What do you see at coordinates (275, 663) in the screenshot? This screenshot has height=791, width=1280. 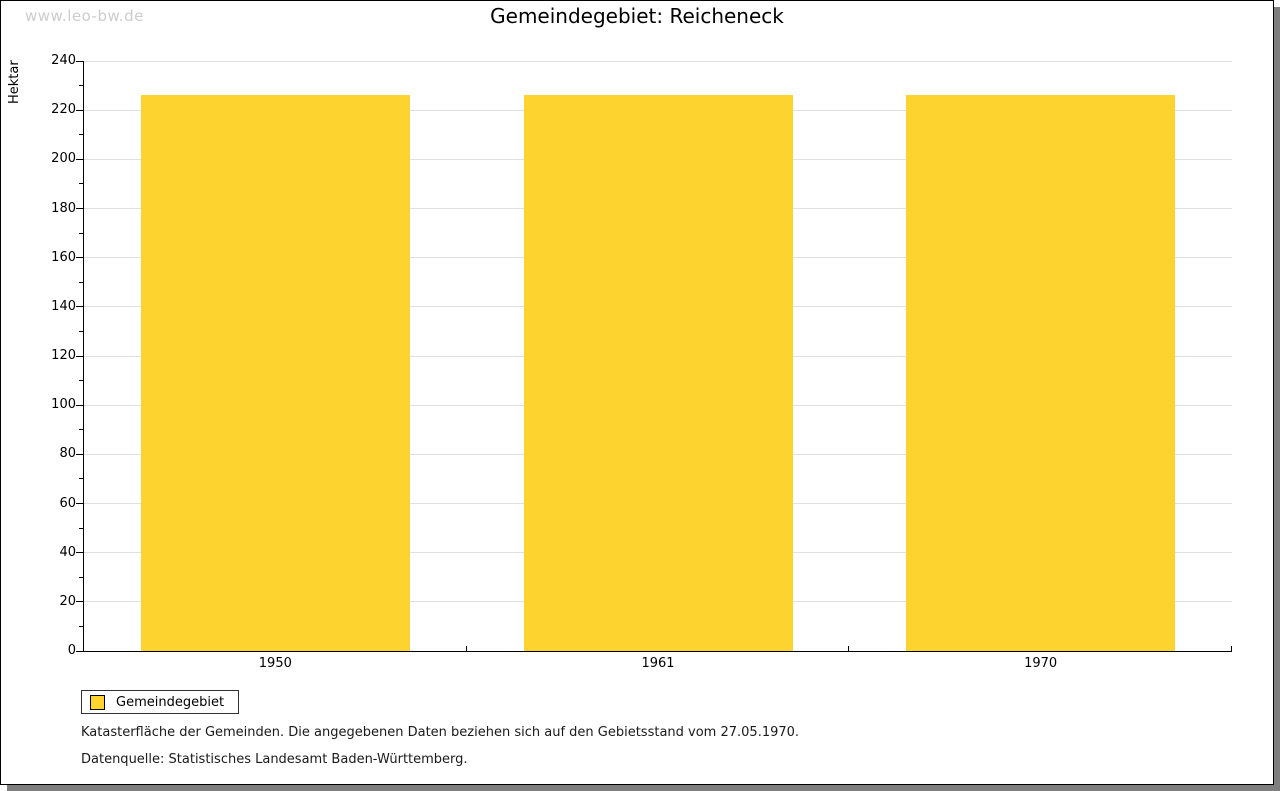 I see `x-tick-label: 1950` at bounding box center [275, 663].